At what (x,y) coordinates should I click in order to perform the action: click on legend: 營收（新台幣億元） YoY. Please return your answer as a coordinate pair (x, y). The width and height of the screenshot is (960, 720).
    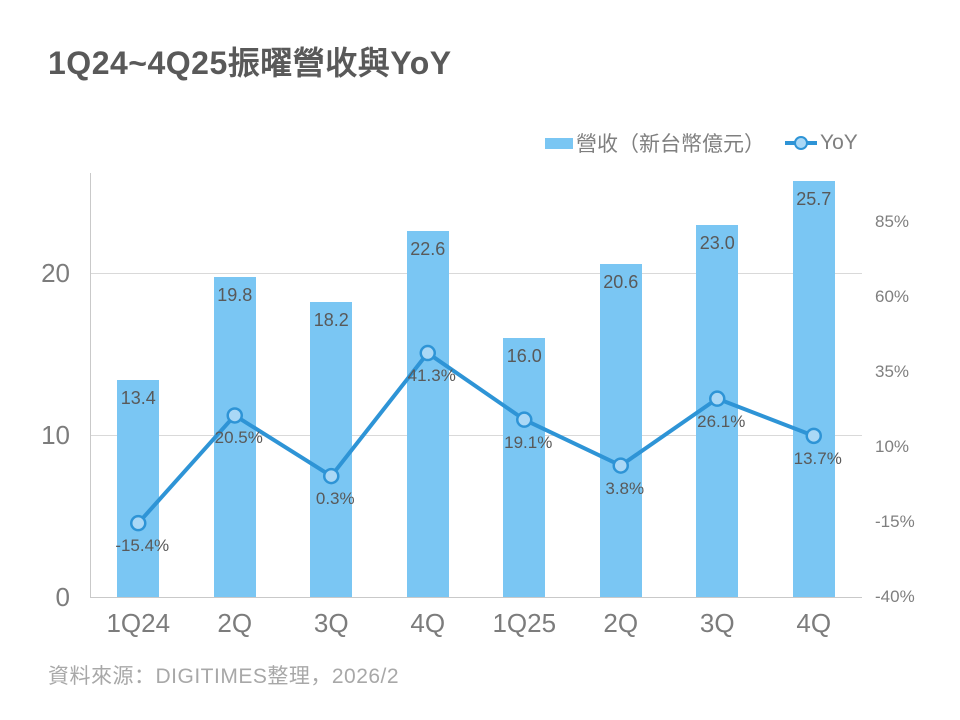
    Looking at the image, I should click on (701, 143).